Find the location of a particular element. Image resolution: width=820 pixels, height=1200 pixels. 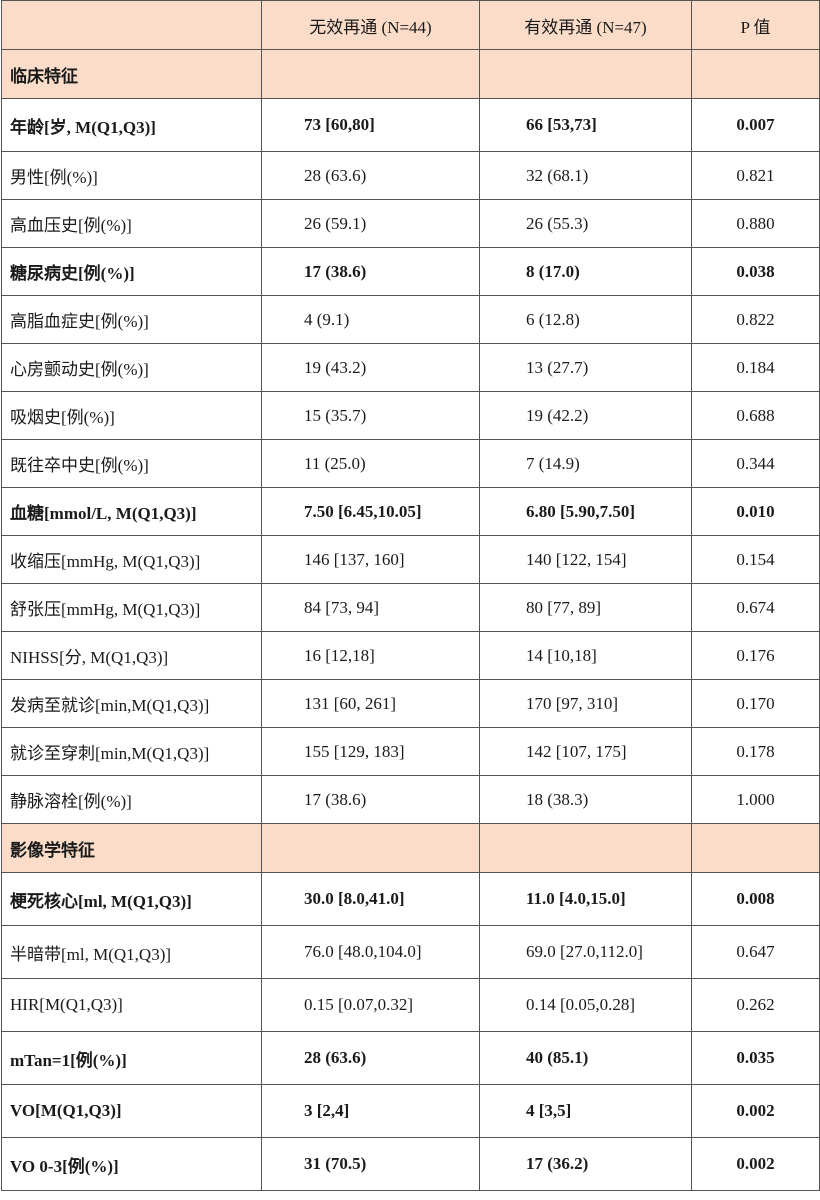

p-value: 0.344 is located at coordinates (755, 463).